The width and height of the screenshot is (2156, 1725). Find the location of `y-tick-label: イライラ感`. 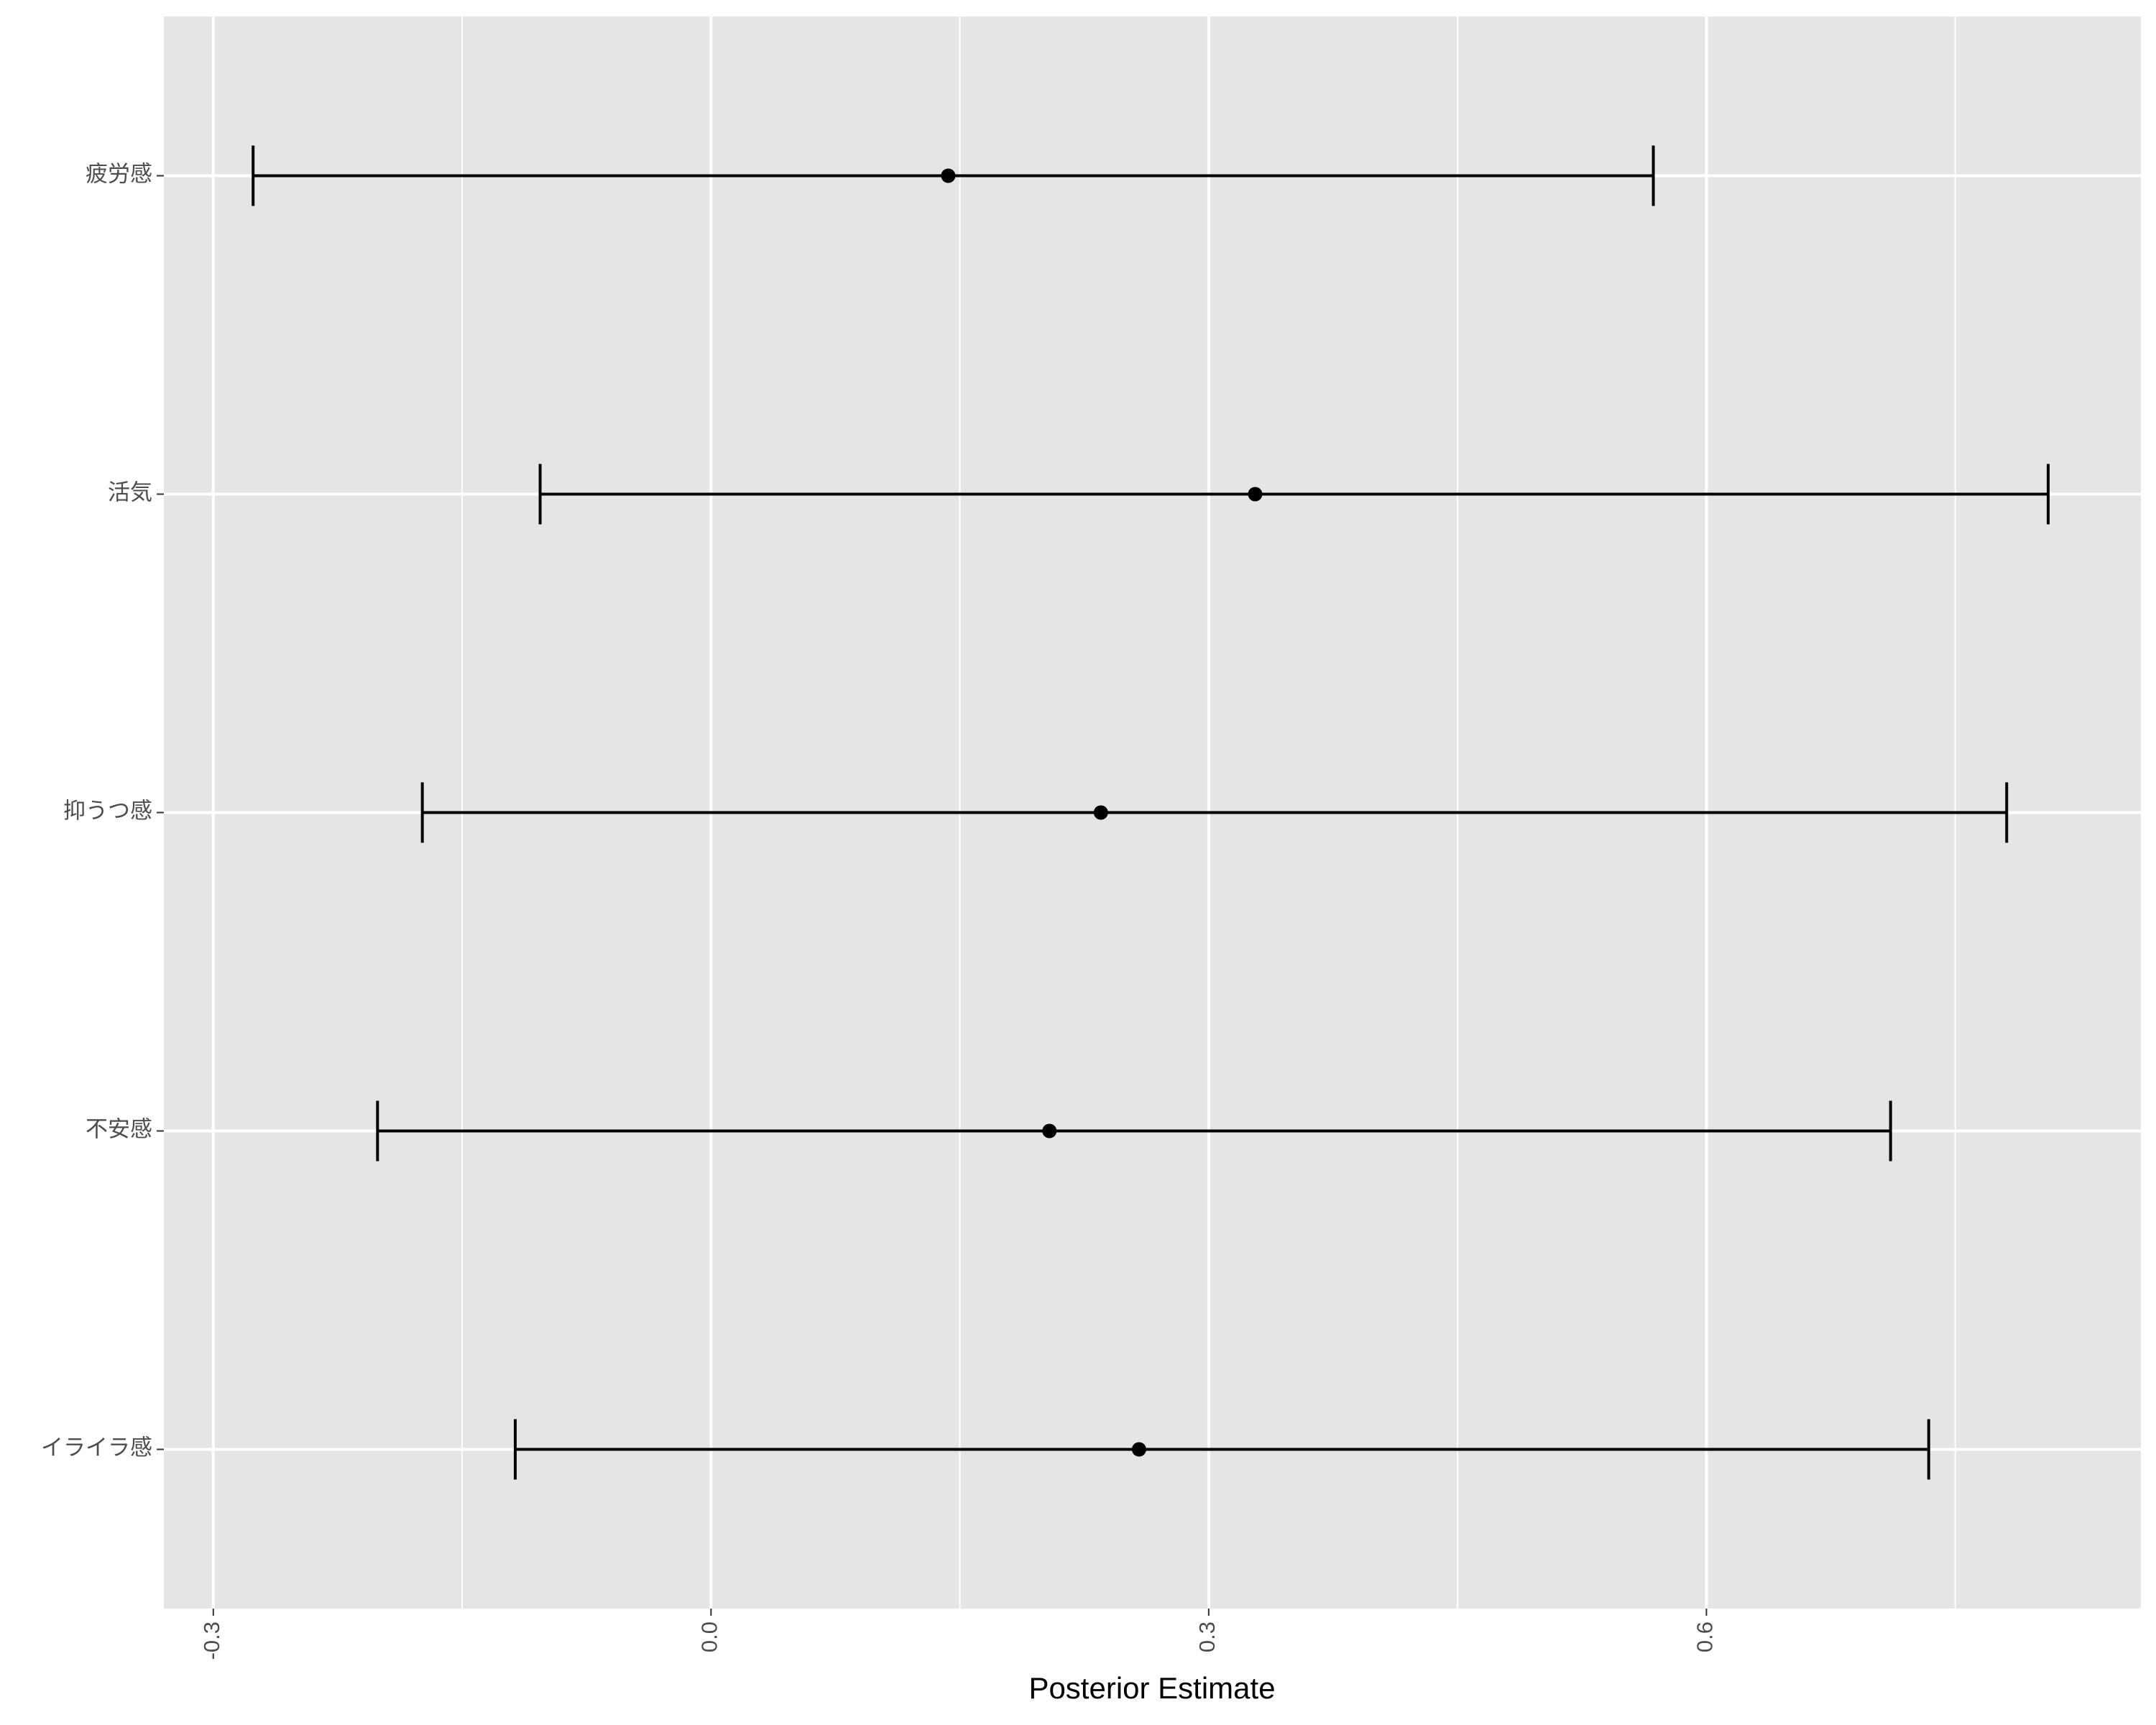

y-tick-label: イライラ感 is located at coordinates (96, 1447).